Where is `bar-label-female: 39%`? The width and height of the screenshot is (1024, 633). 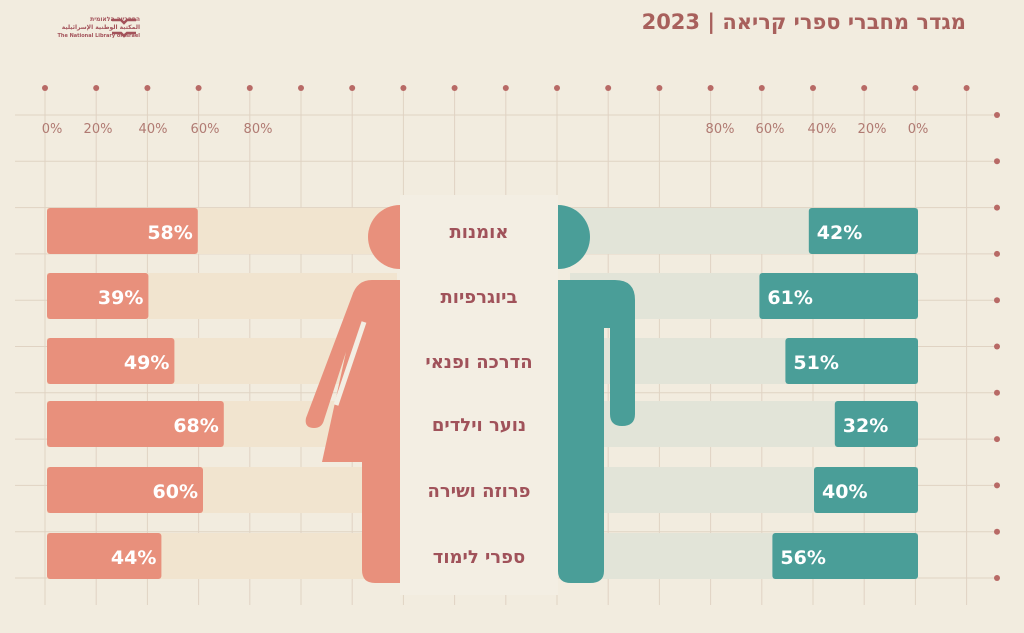 bar-label-female: 39% is located at coordinates (120, 298).